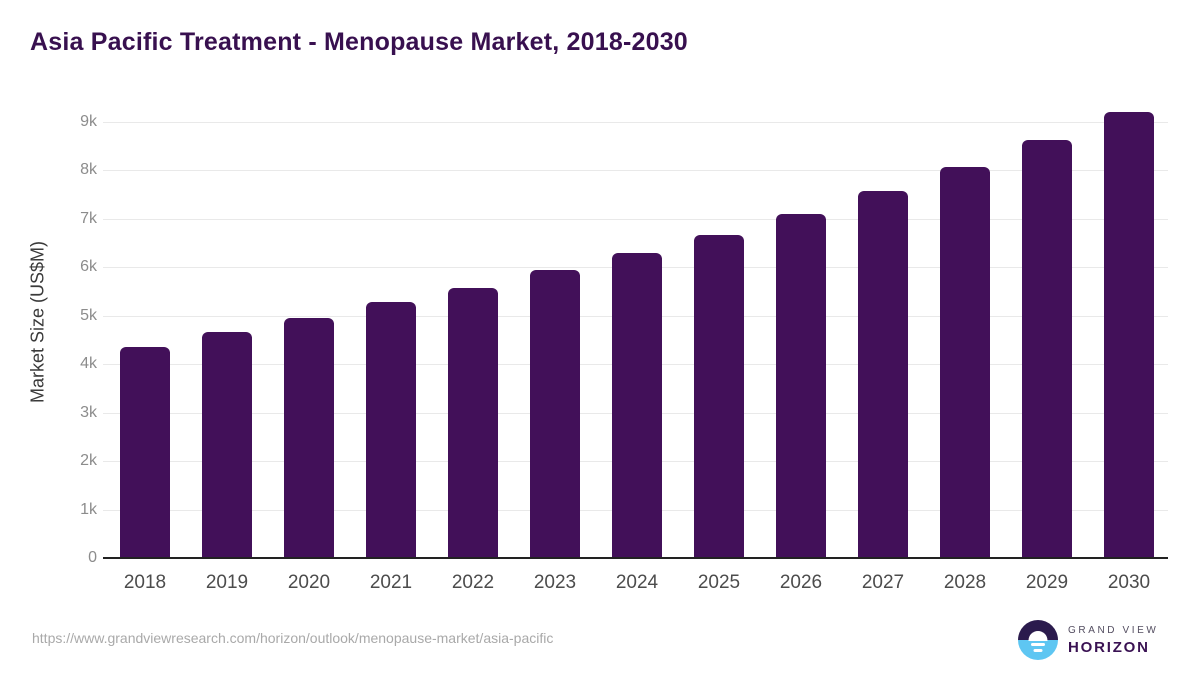 Image resolution: width=1200 pixels, height=675 pixels. I want to click on y-tick-6k: 6k, so click(88, 267).